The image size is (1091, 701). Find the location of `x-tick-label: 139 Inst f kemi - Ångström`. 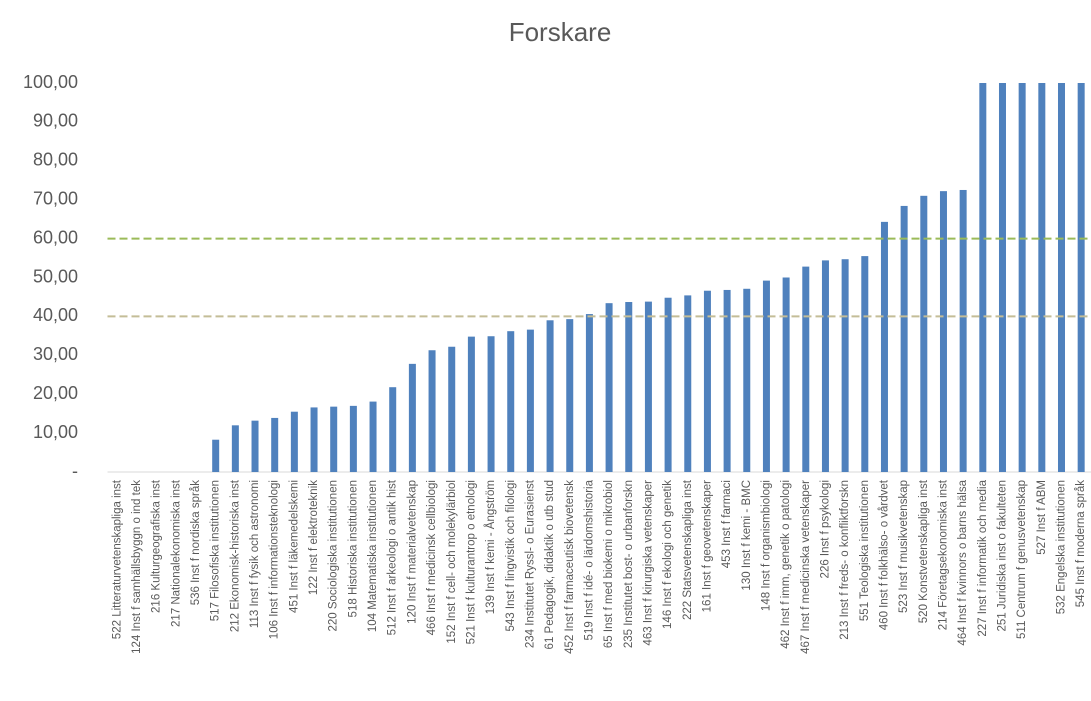

x-tick-label: 139 Inst f kemi - Ångström is located at coordinates (490, 547).